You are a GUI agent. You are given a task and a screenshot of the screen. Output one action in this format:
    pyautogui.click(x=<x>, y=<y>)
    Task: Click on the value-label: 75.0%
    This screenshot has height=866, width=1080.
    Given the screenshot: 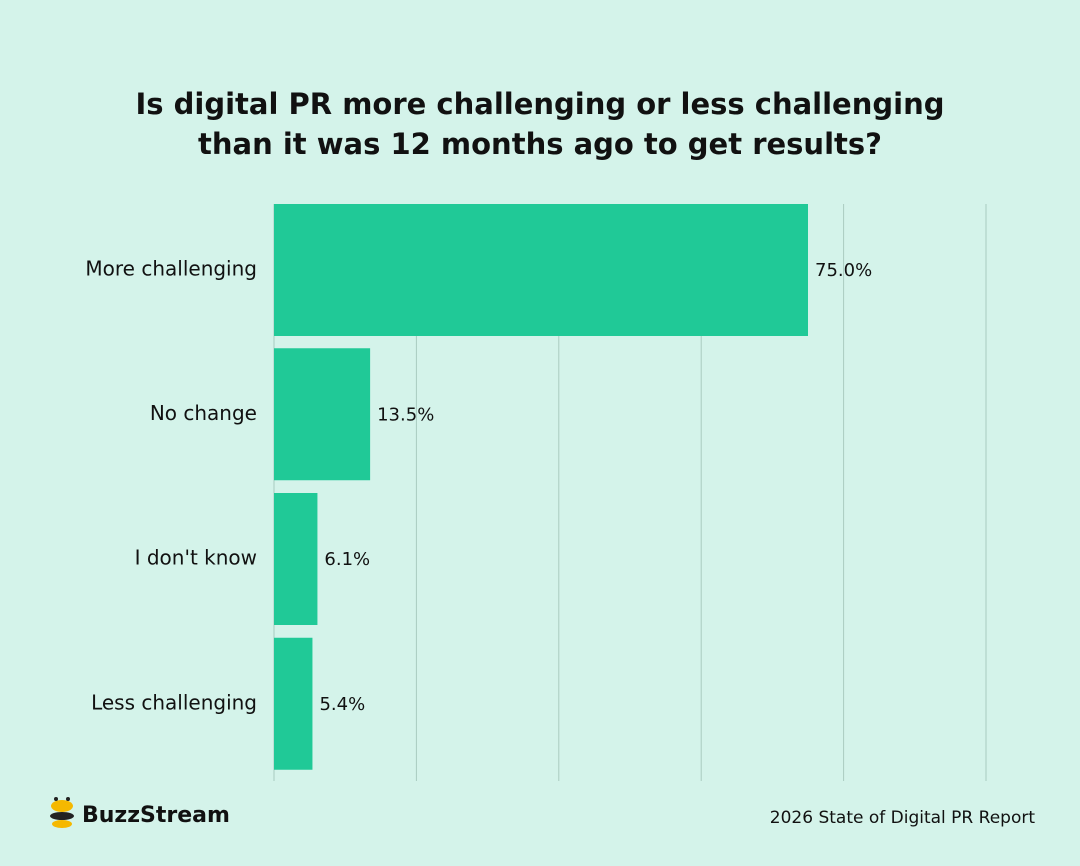 What is the action you would take?
    pyautogui.click(x=843, y=270)
    